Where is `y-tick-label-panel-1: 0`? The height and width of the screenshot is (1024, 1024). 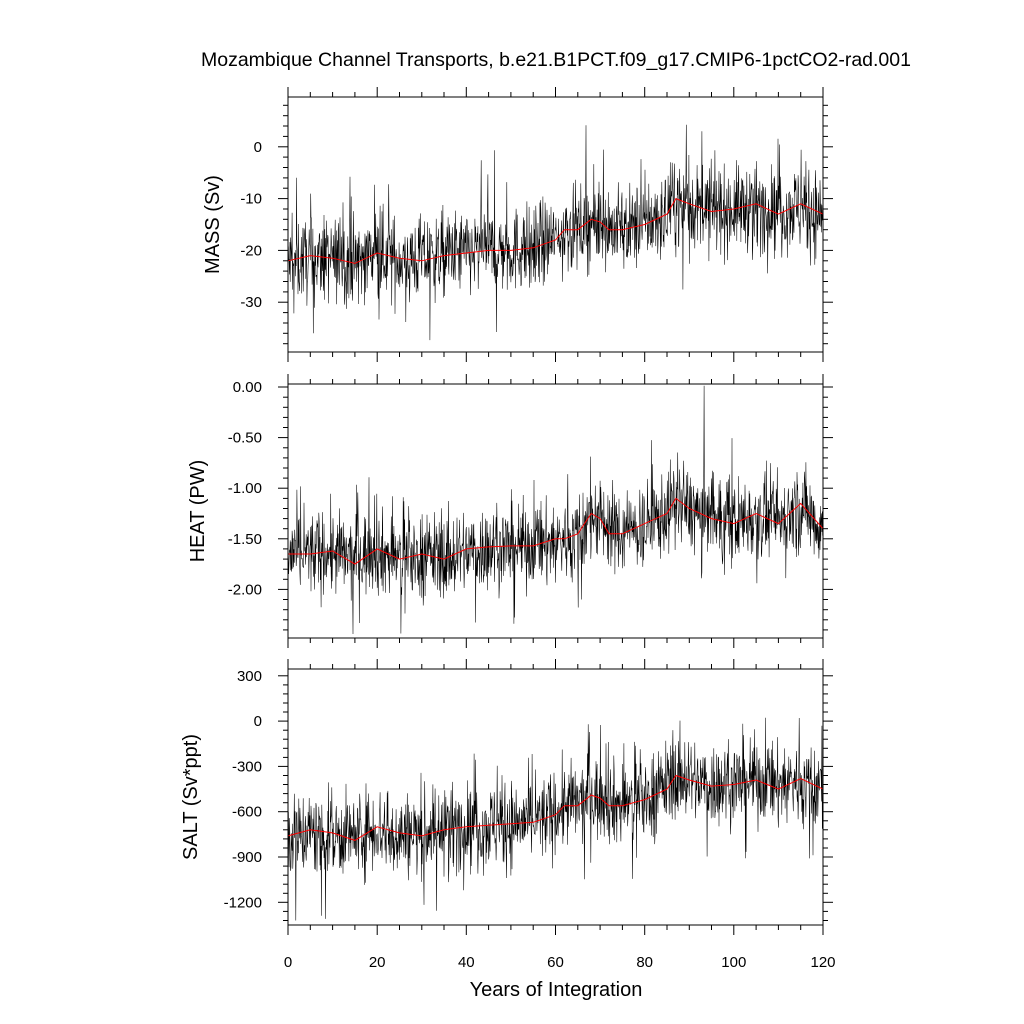 y-tick-label-panel-1: 0 is located at coordinates (258, 147).